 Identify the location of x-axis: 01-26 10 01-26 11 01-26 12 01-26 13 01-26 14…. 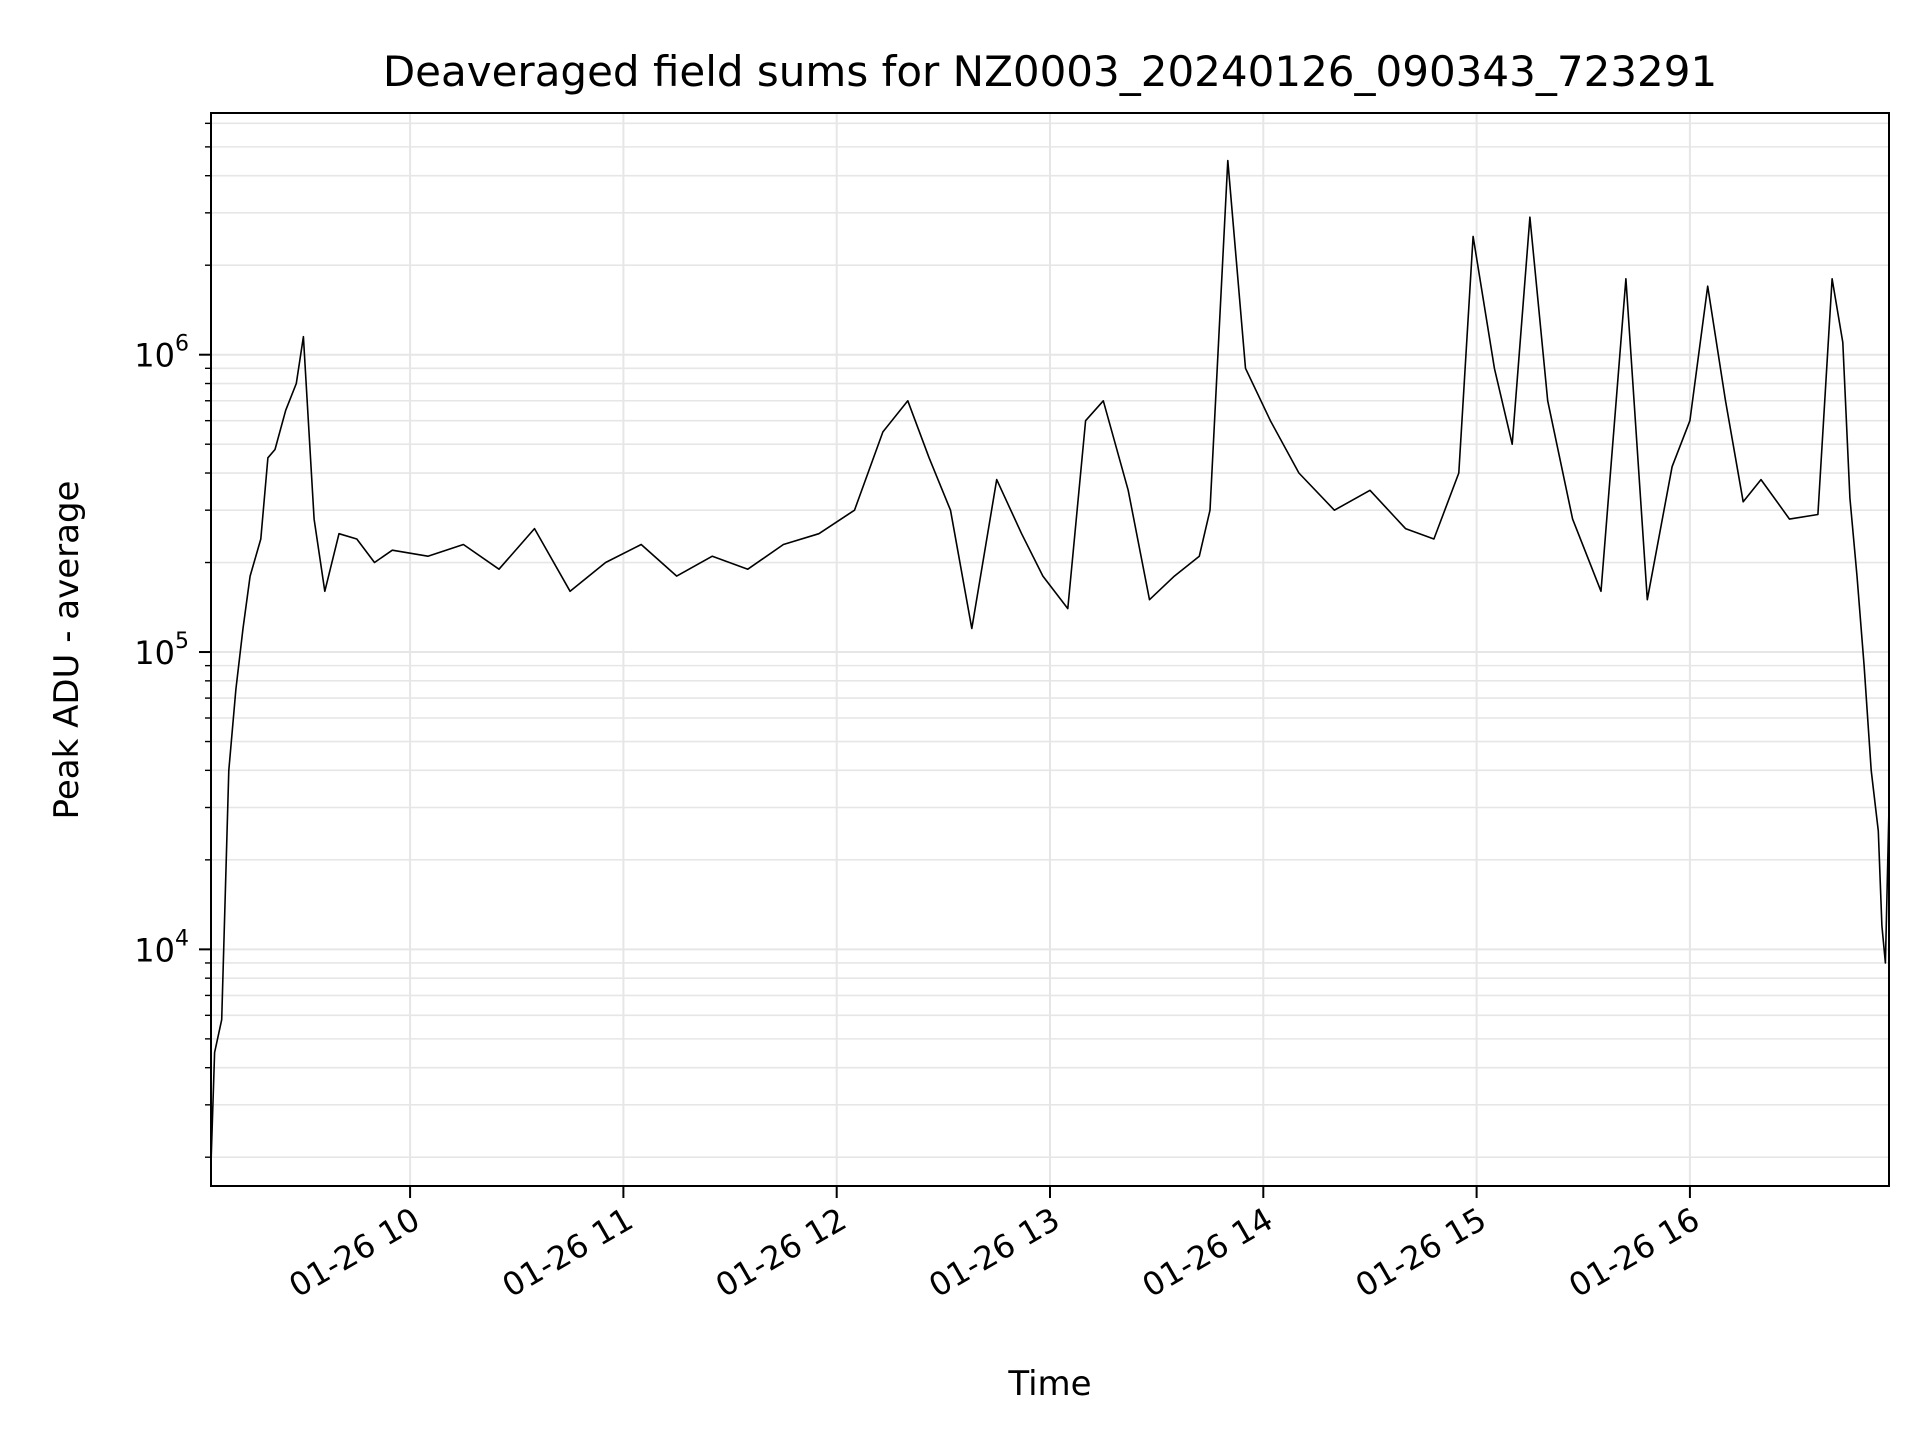
(994, 1245).